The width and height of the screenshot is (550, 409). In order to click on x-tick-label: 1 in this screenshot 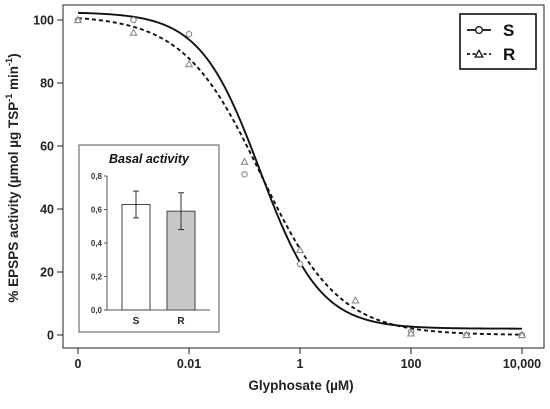, I will do `click(300, 364)`.